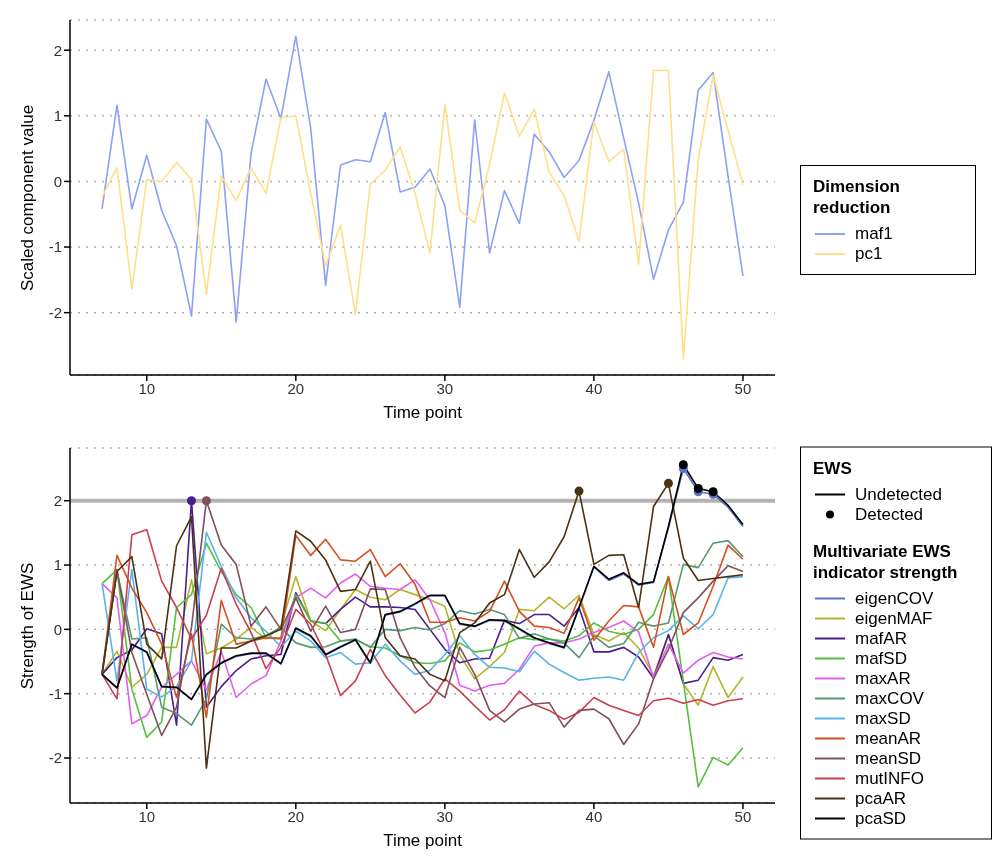  I want to click on legend-label: maxCOV, so click(889, 698).